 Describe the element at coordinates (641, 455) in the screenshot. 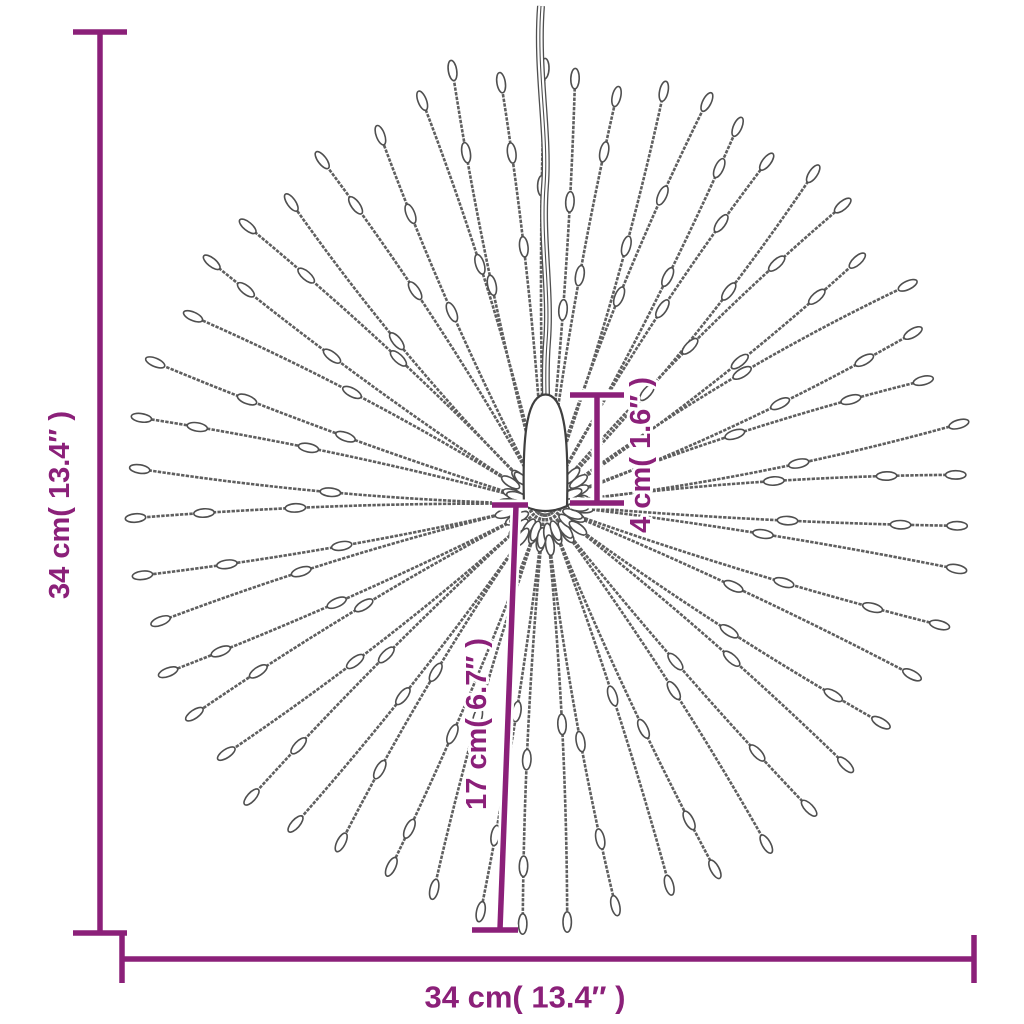

I see `connector-dimension-label: 4 cm( 1.6″ )` at that location.